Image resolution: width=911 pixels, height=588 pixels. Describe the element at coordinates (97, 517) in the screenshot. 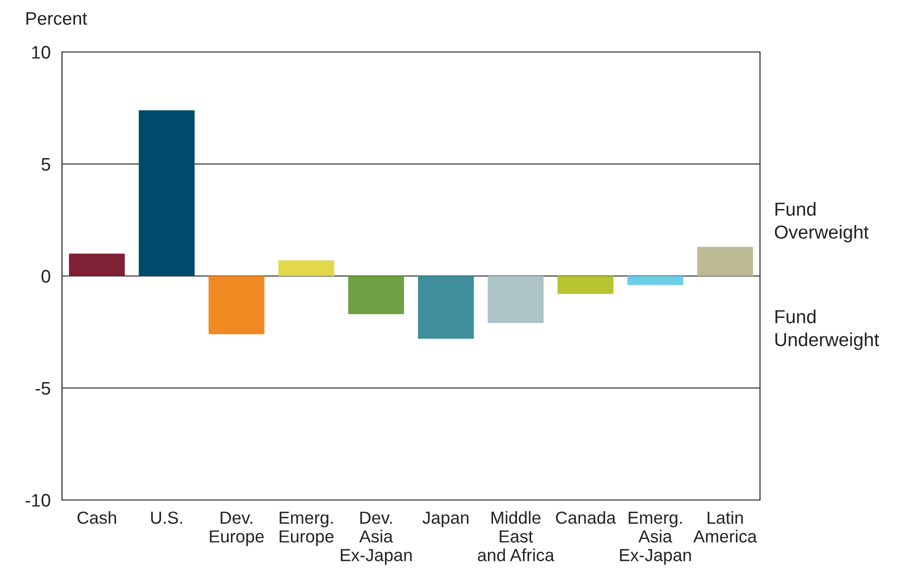

I see `x-tick-label: Cash` at that location.